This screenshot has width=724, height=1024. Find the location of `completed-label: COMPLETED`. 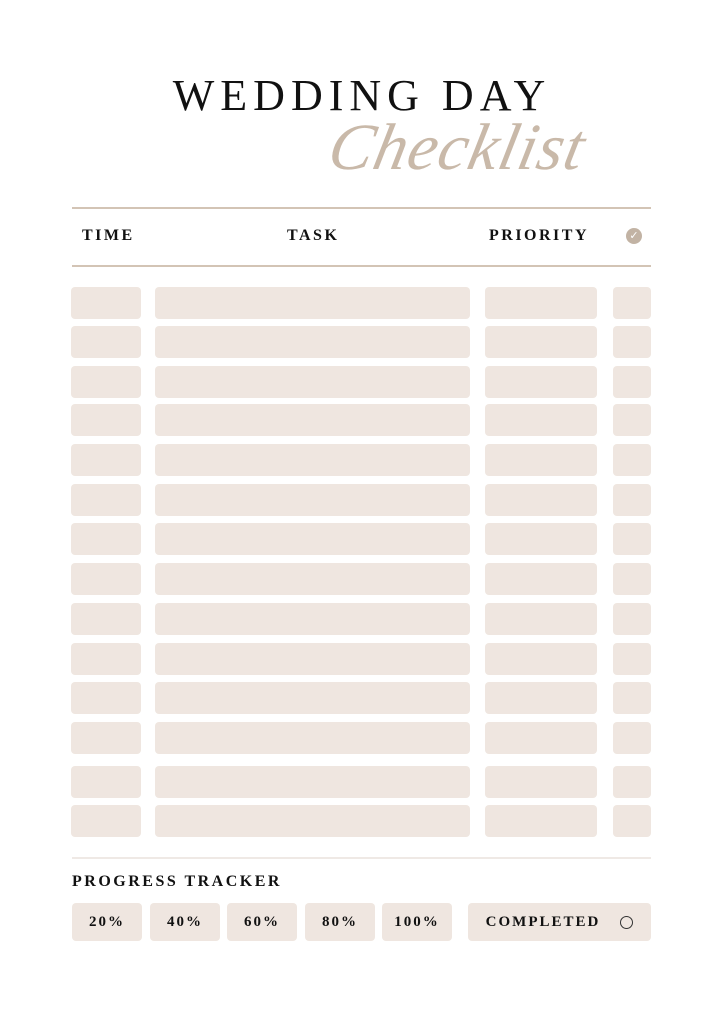

completed-label: COMPLETED is located at coordinates (543, 921).